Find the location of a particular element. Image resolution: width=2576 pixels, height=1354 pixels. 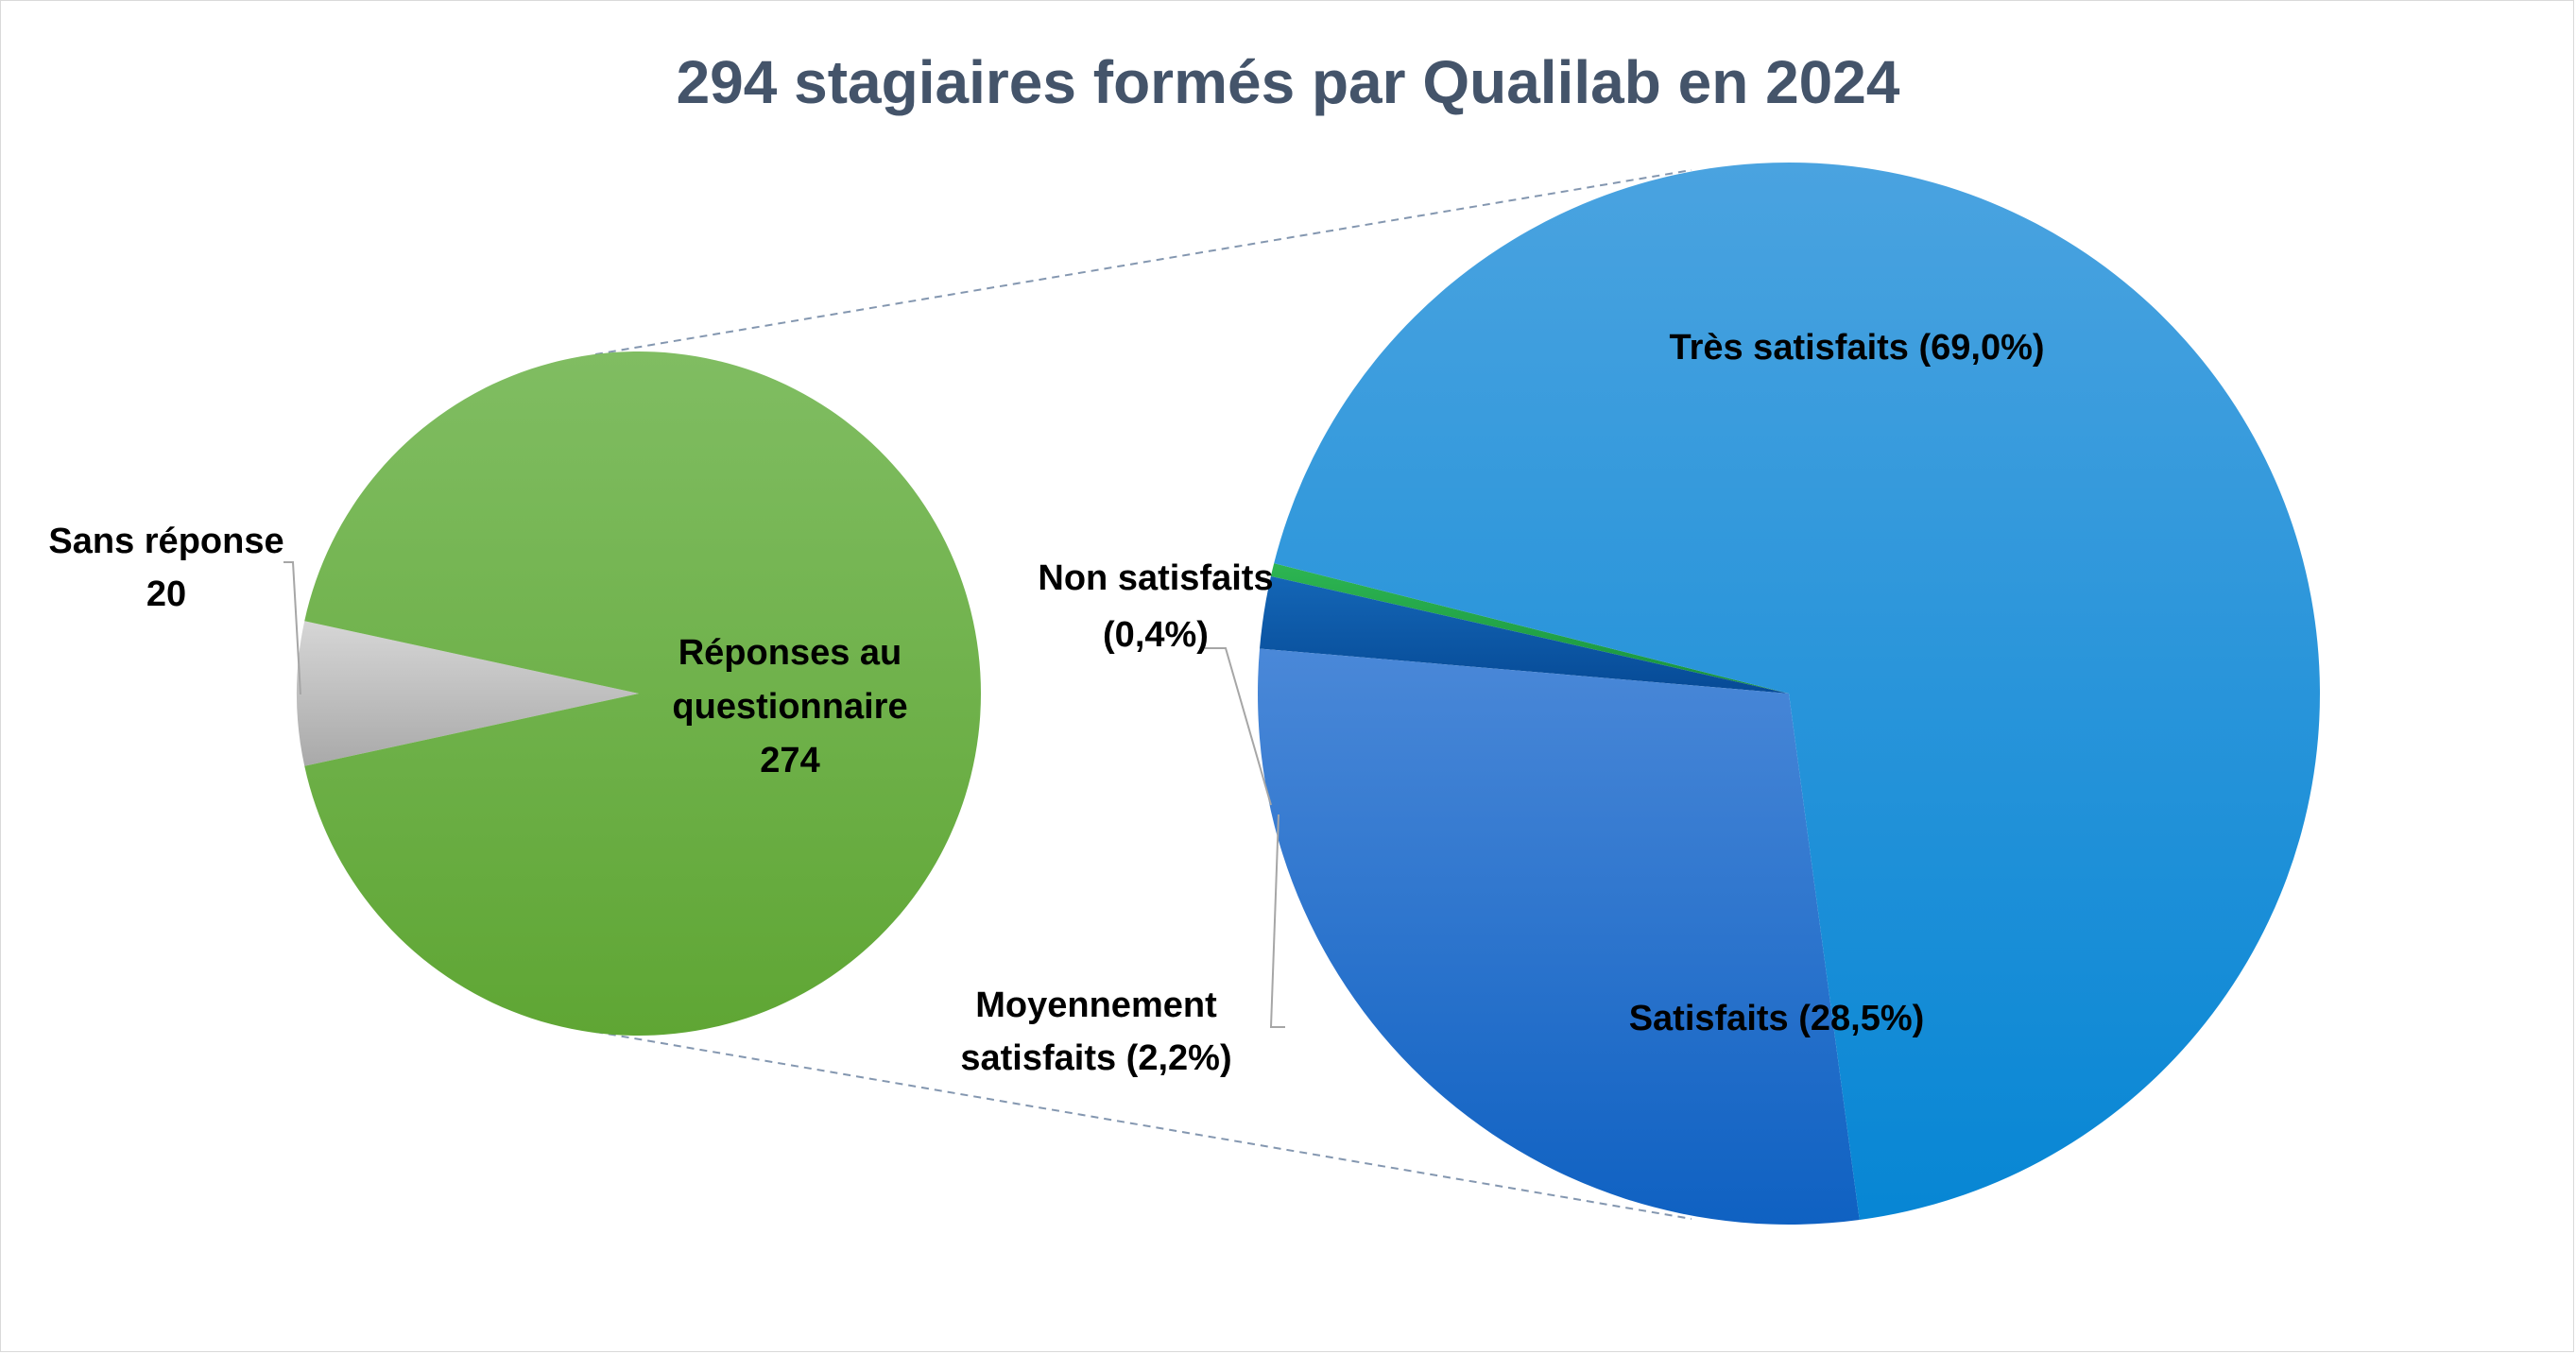

label-line: Satisfaits (28,5%) is located at coordinates (1777, 1019).